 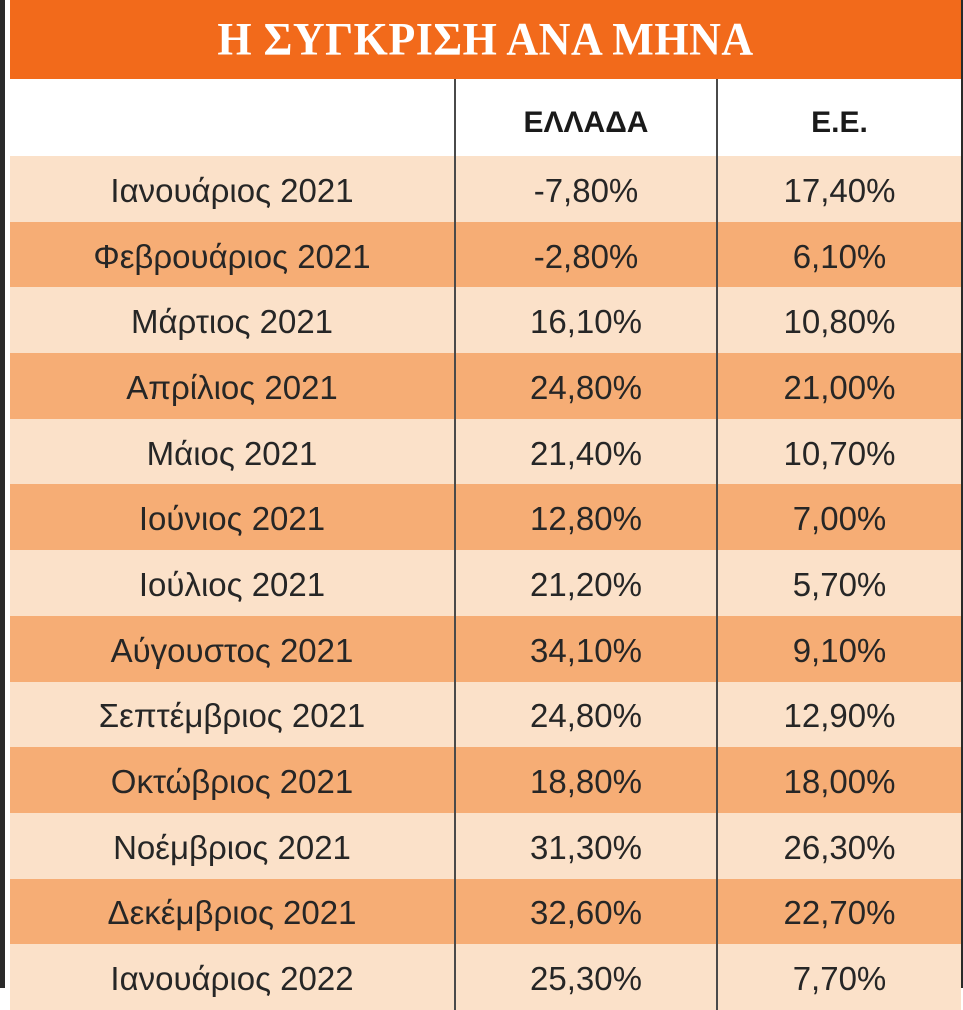 I want to click on table-row: Απρίλιος 2021 24,80% 21,00%, so click(x=485, y=386).